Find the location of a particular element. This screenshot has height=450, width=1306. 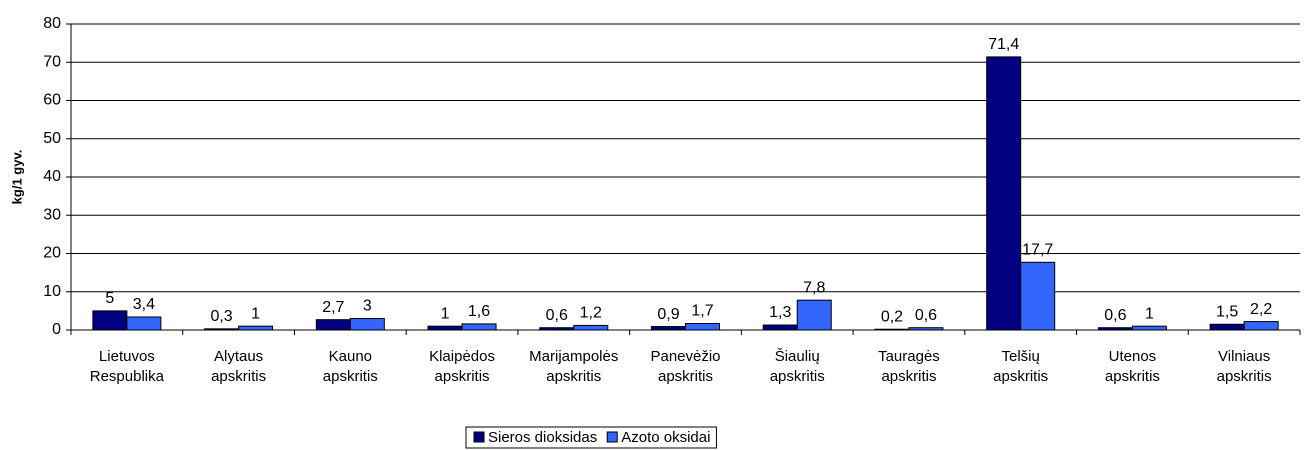

x-tick-label: Alytaus is located at coordinates (238, 356).